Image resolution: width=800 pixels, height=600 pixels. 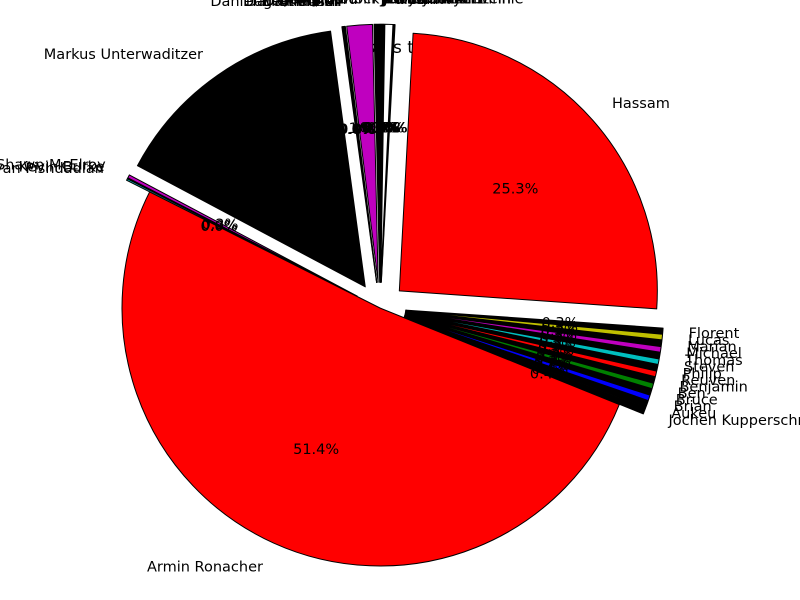 What do you see at coordinates (316, 450) in the screenshot?
I see `pct-label-armin-ronacher: 51.4%` at bounding box center [316, 450].